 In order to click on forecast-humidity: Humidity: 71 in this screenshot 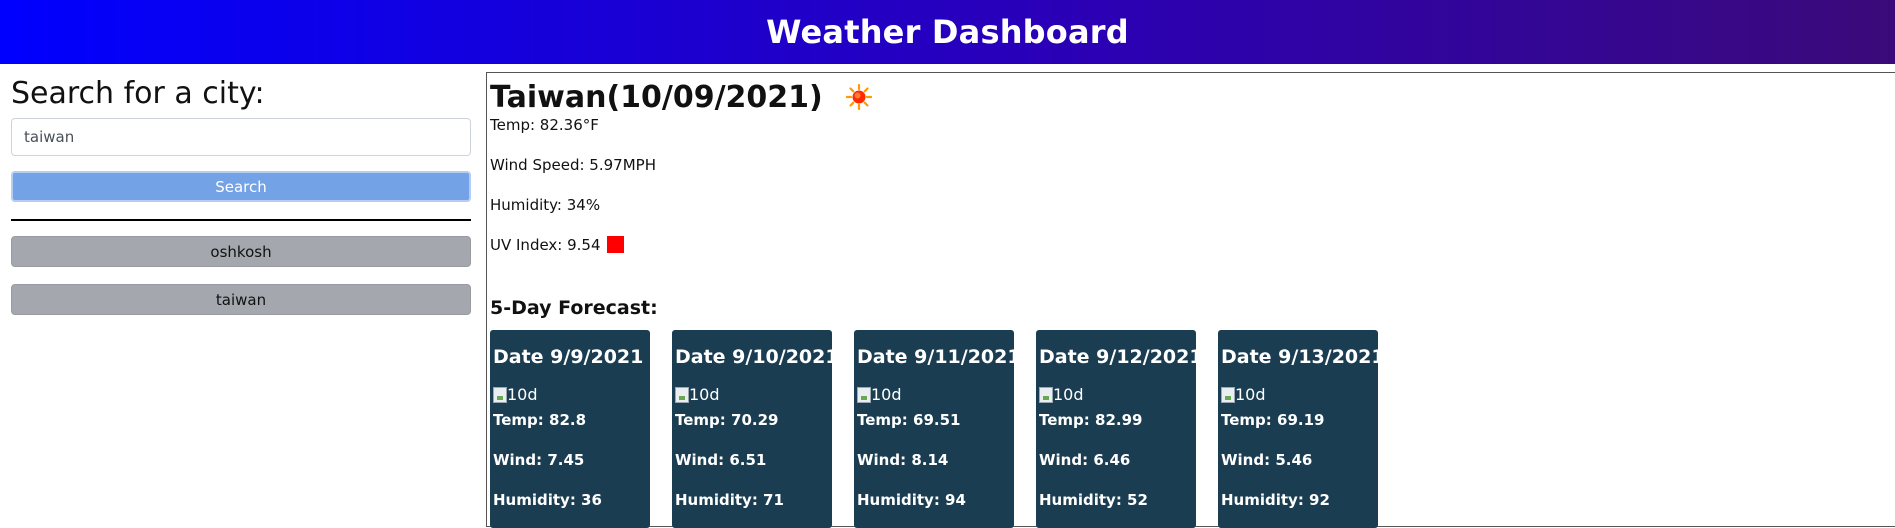, I will do `click(729, 500)`.